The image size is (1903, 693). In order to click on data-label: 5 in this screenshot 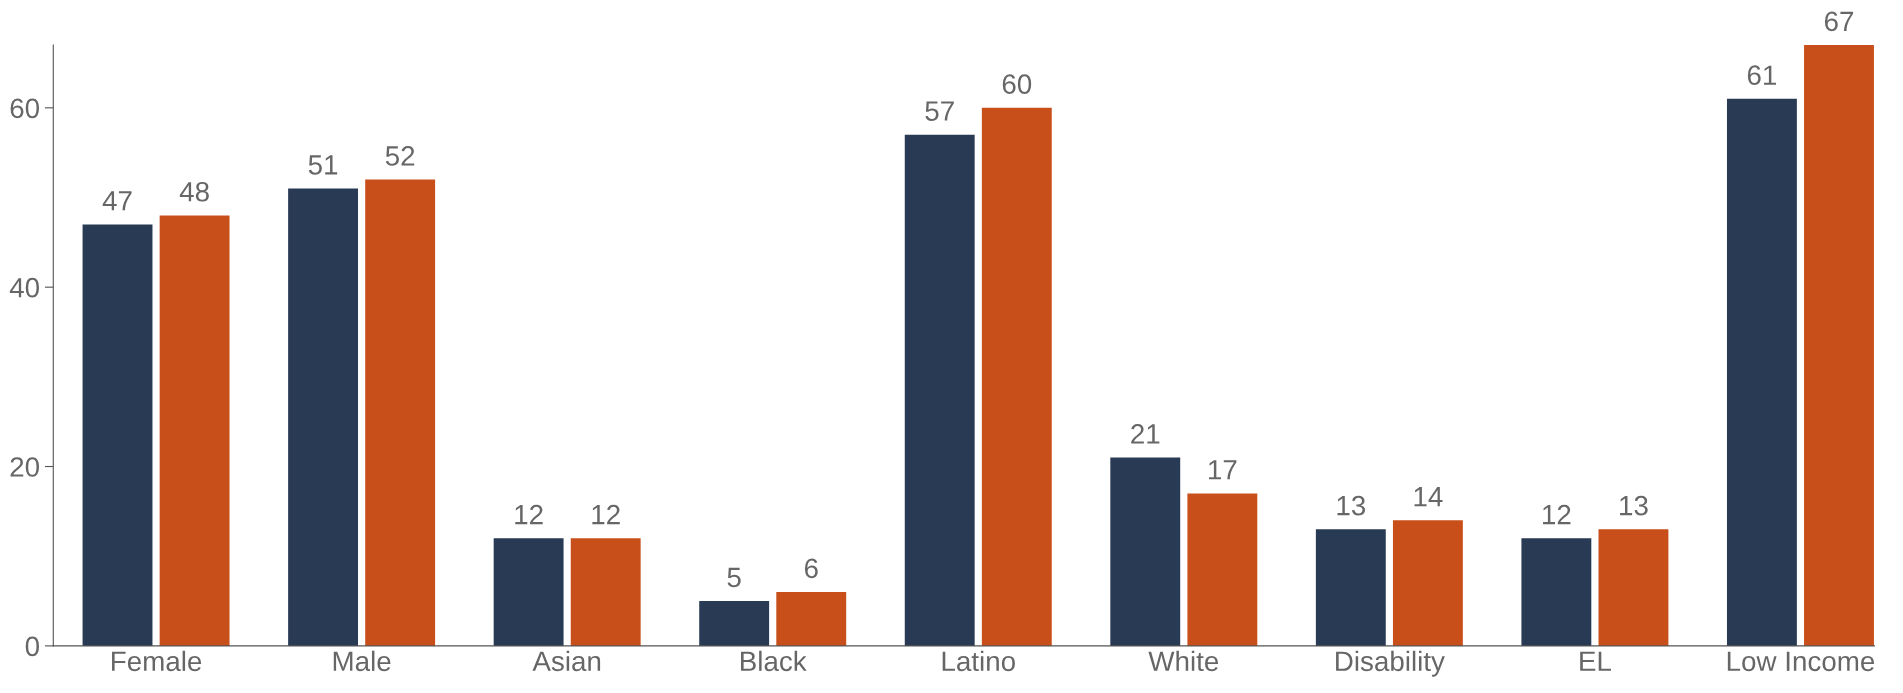, I will do `click(734, 577)`.